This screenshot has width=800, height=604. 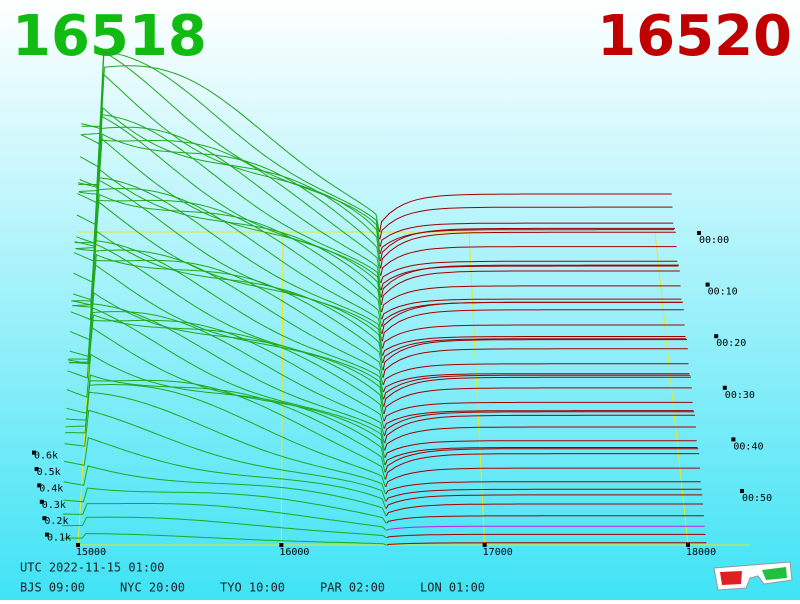 What do you see at coordinates (294, 552) in the screenshot?
I see `price-tick-label: 16000` at bounding box center [294, 552].